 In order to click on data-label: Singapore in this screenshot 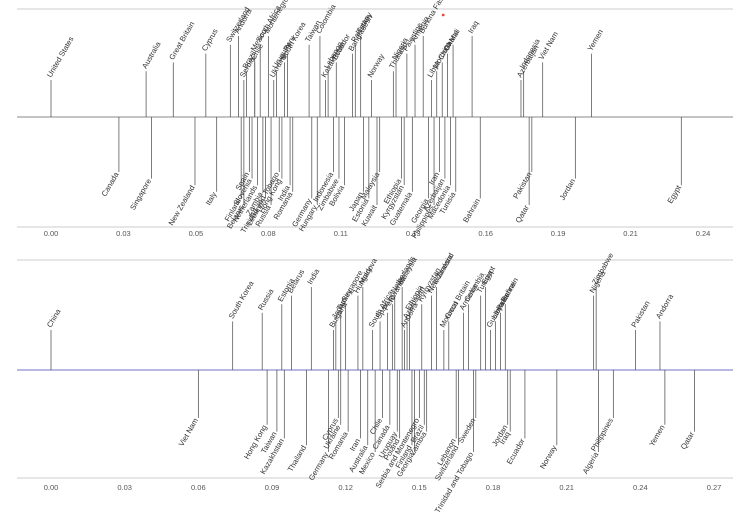, I will do `click(140, 194)`.